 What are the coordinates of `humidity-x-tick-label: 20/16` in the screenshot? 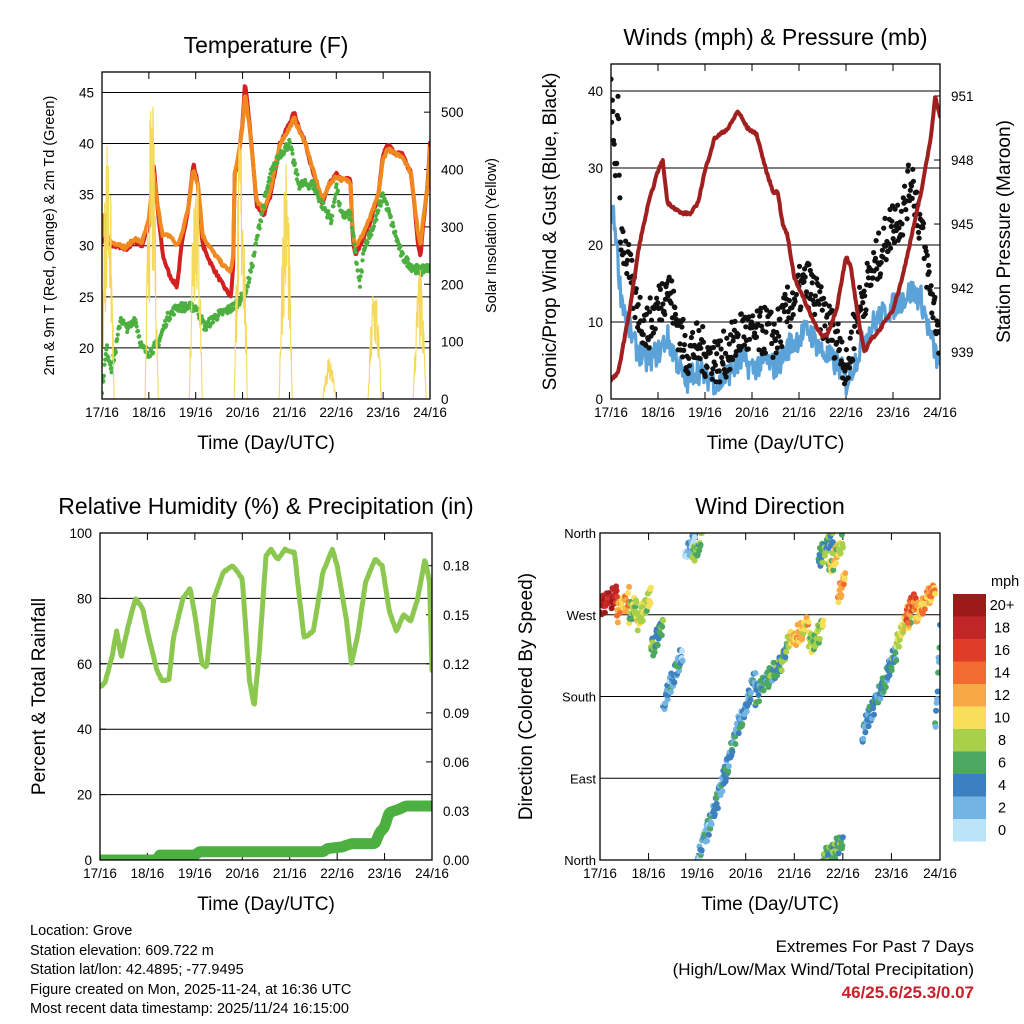 It's located at (242, 873).